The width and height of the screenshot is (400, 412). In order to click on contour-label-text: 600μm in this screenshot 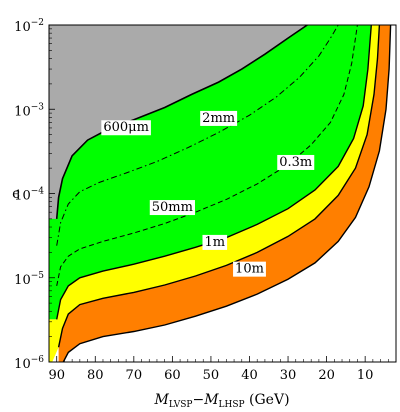, I will do `click(126, 127)`.